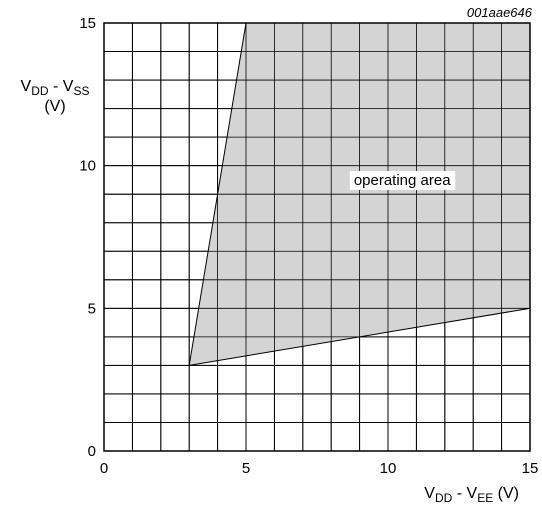 The width and height of the screenshot is (542, 505). I want to click on y-tick-label: 10, so click(87, 166).